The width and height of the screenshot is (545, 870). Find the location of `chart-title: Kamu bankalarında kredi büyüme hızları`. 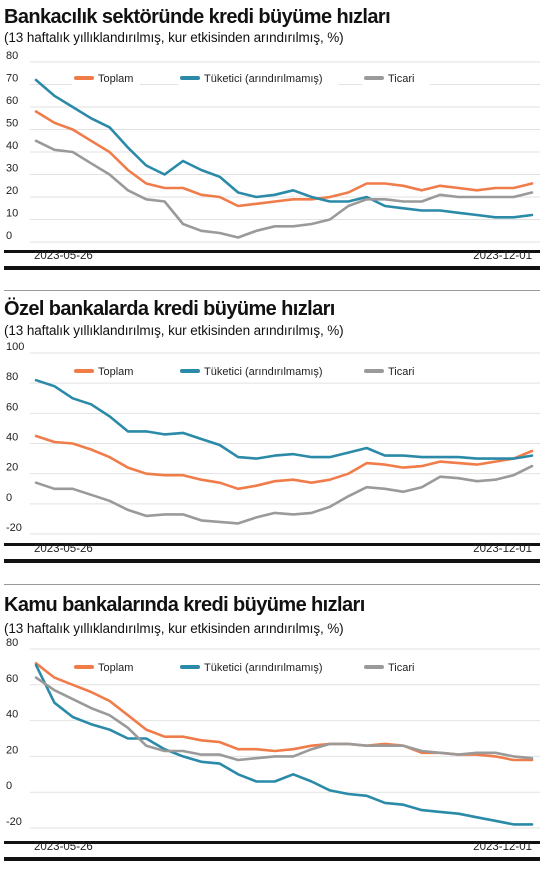

chart-title: Kamu bankalarında kredi büyüme hızları is located at coordinates (184, 605).